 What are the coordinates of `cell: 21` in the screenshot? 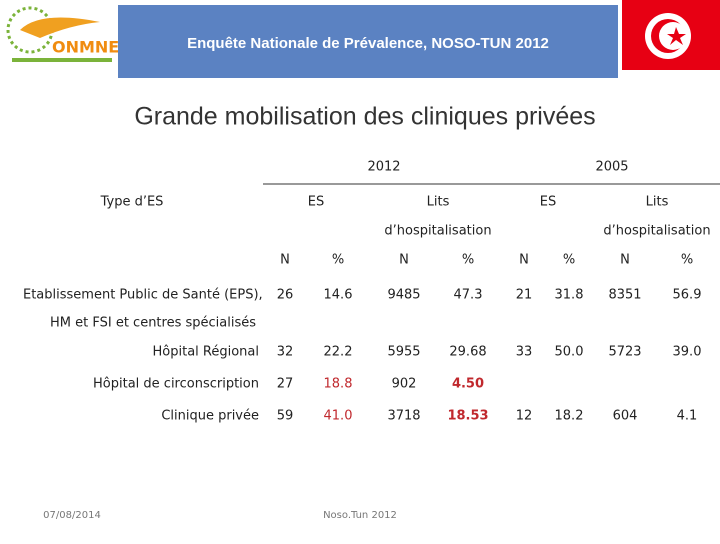 It's located at (524, 295).